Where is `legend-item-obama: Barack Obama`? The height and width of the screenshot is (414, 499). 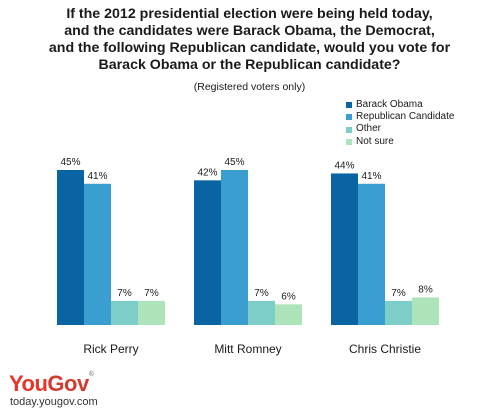 legend-item-obama: Barack Obama is located at coordinates (400, 105).